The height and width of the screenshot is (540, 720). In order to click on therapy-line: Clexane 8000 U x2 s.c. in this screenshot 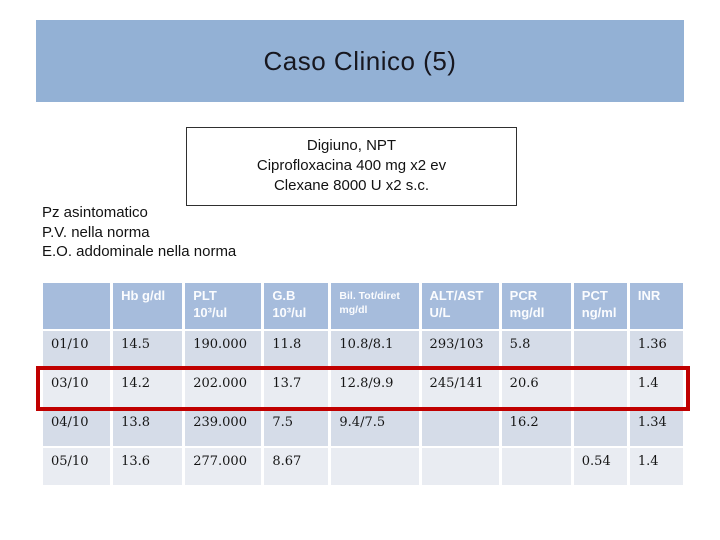, I will do `click(351, 185)`.